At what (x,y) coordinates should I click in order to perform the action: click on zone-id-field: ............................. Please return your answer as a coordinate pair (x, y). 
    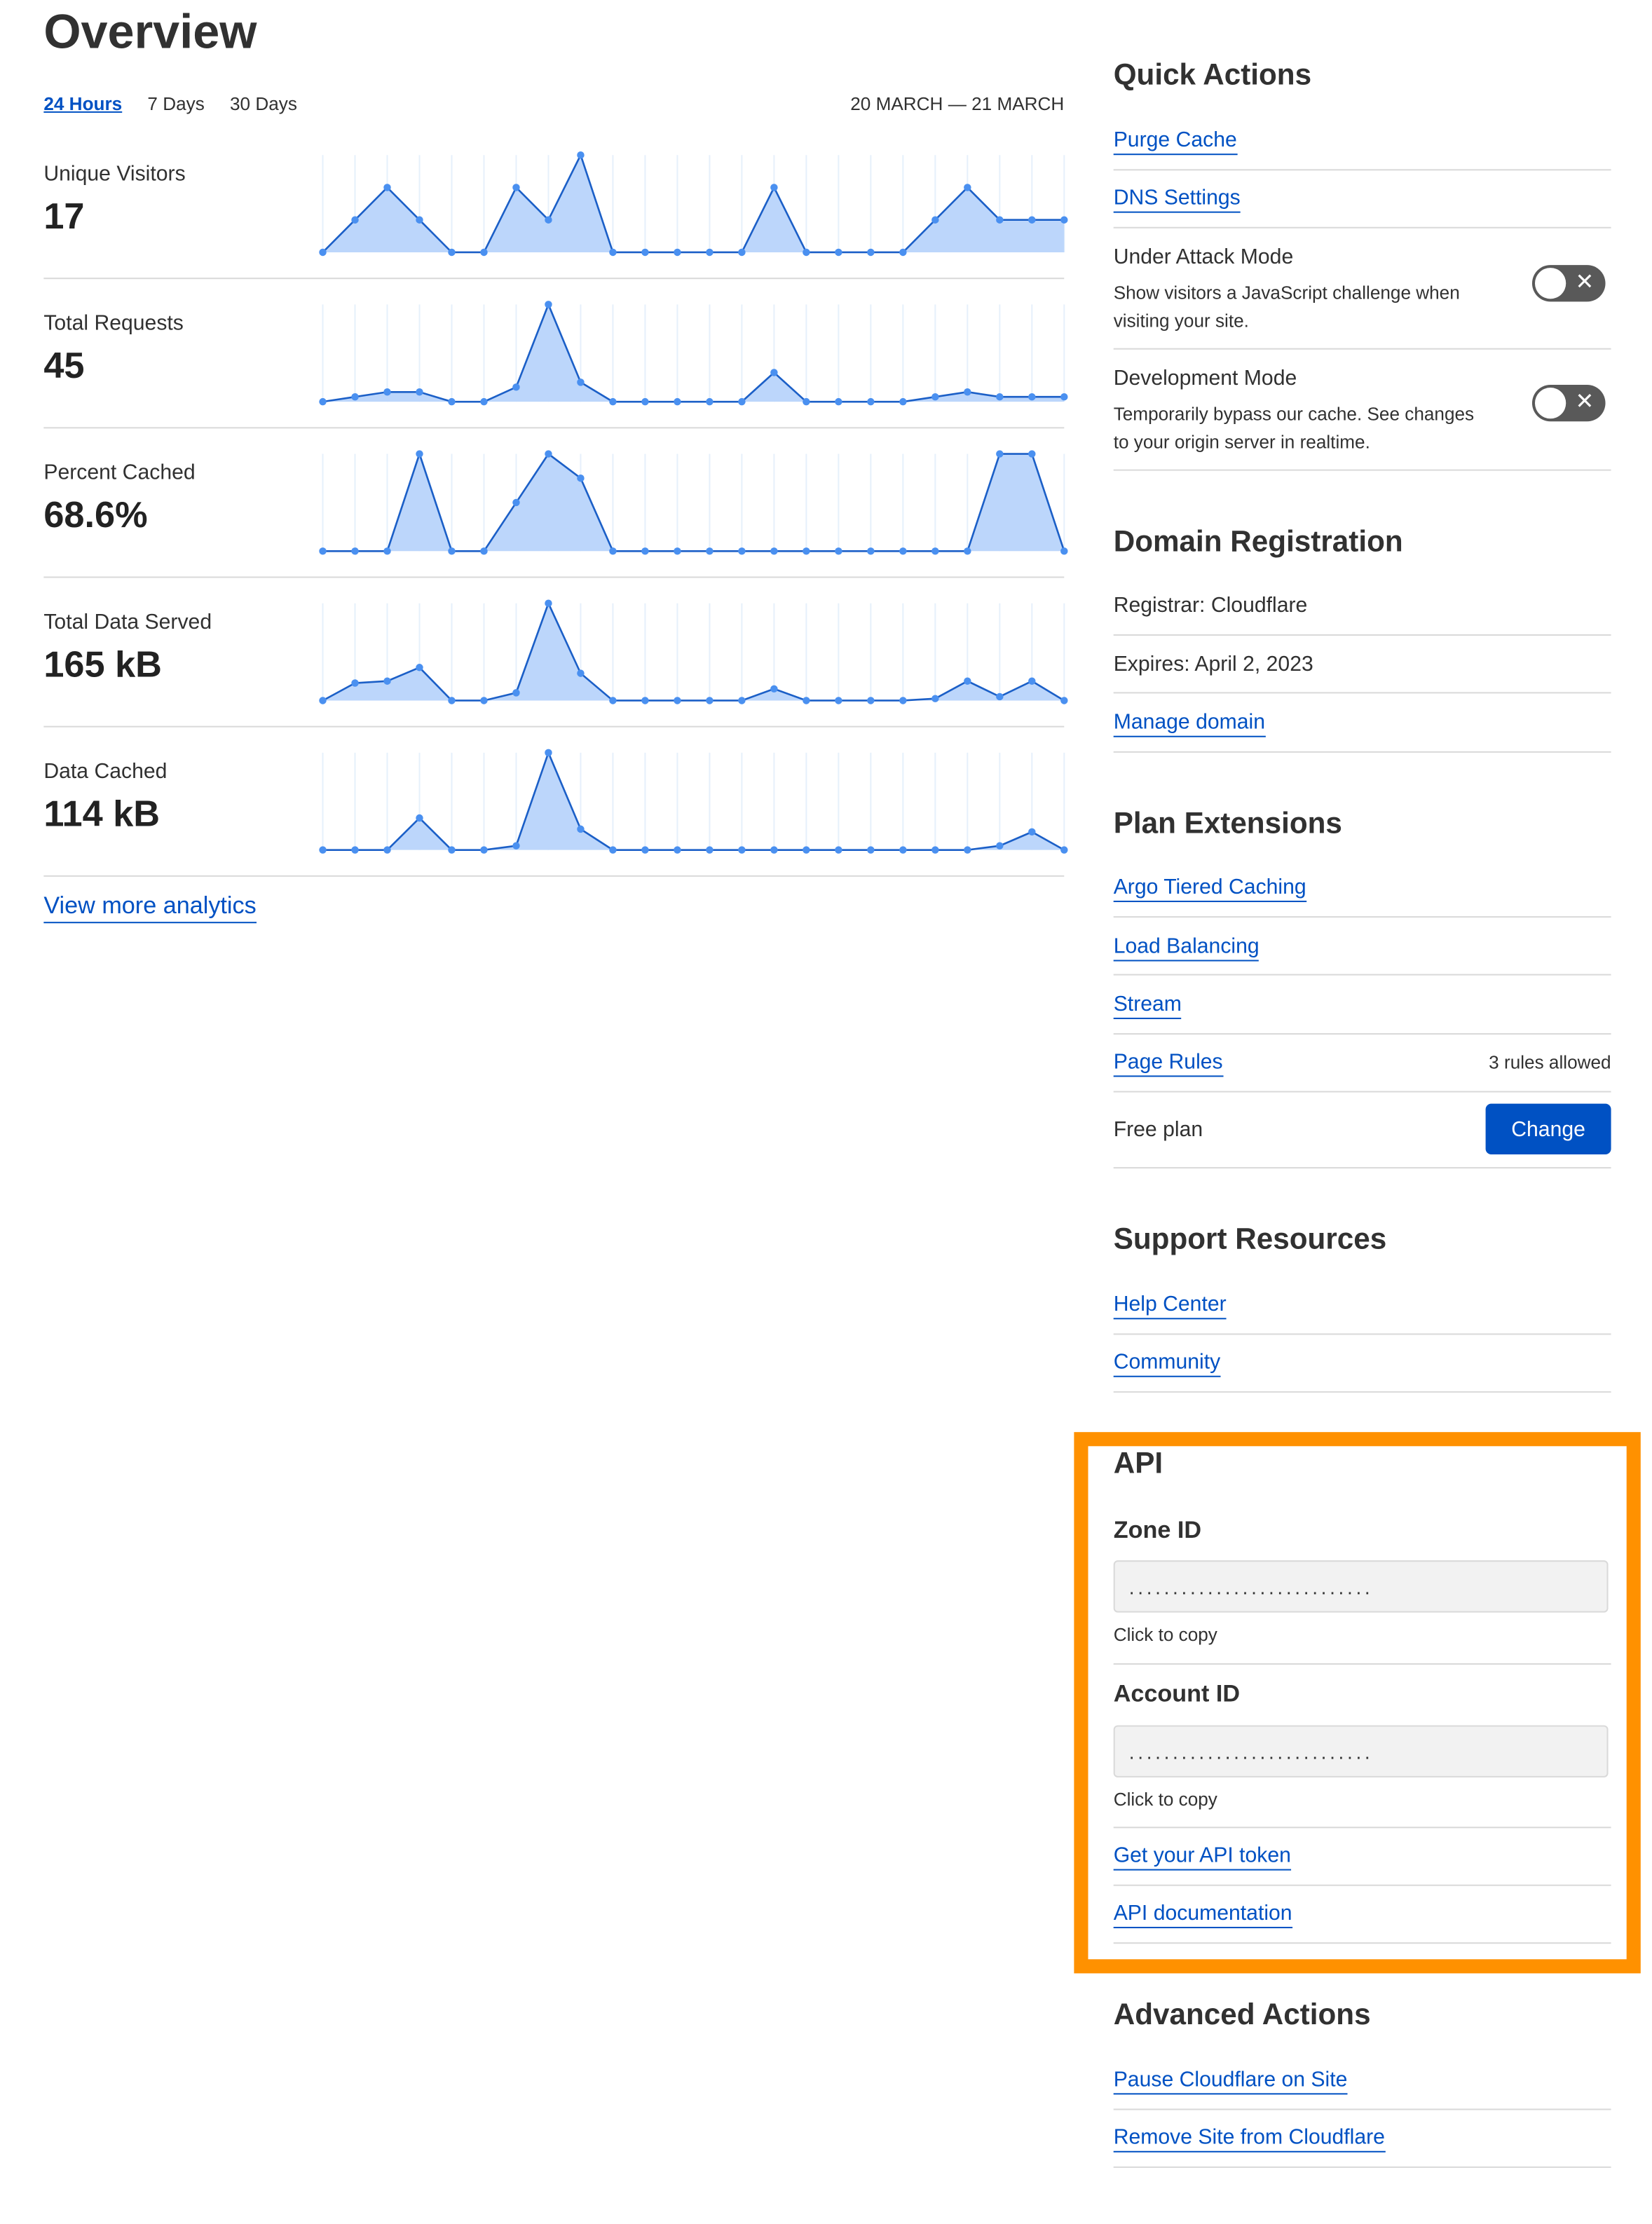
    Looking at the image, I should click on (1361, 1587).